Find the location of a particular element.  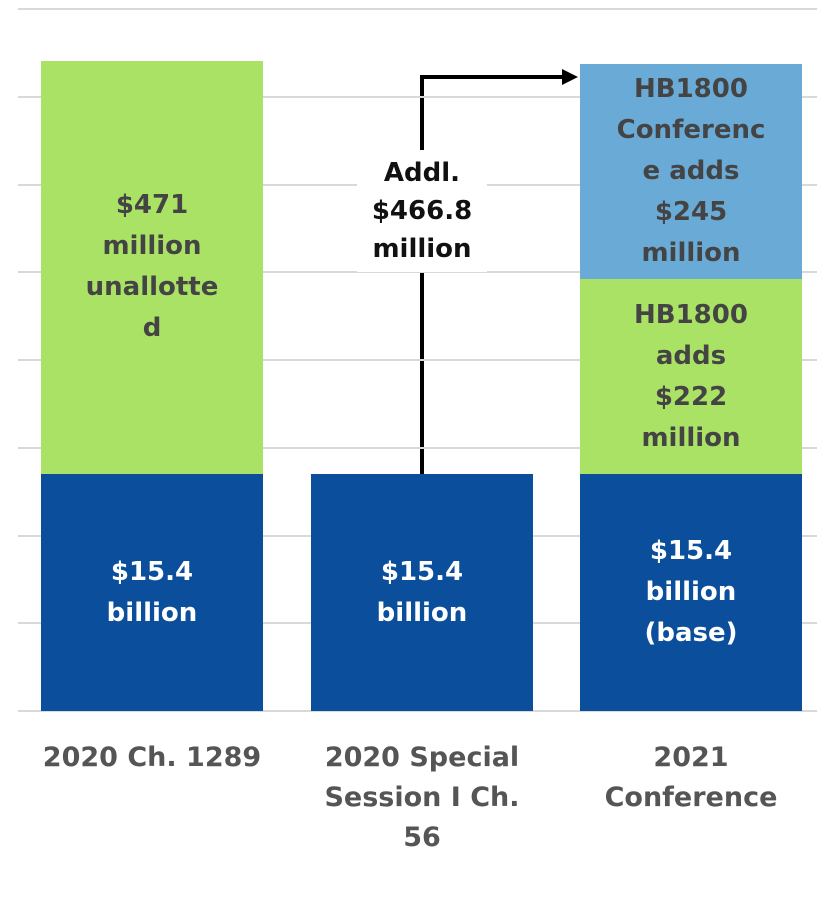

bar-segment: HB1800 adds $222 million is located at coordinates (691, 377).